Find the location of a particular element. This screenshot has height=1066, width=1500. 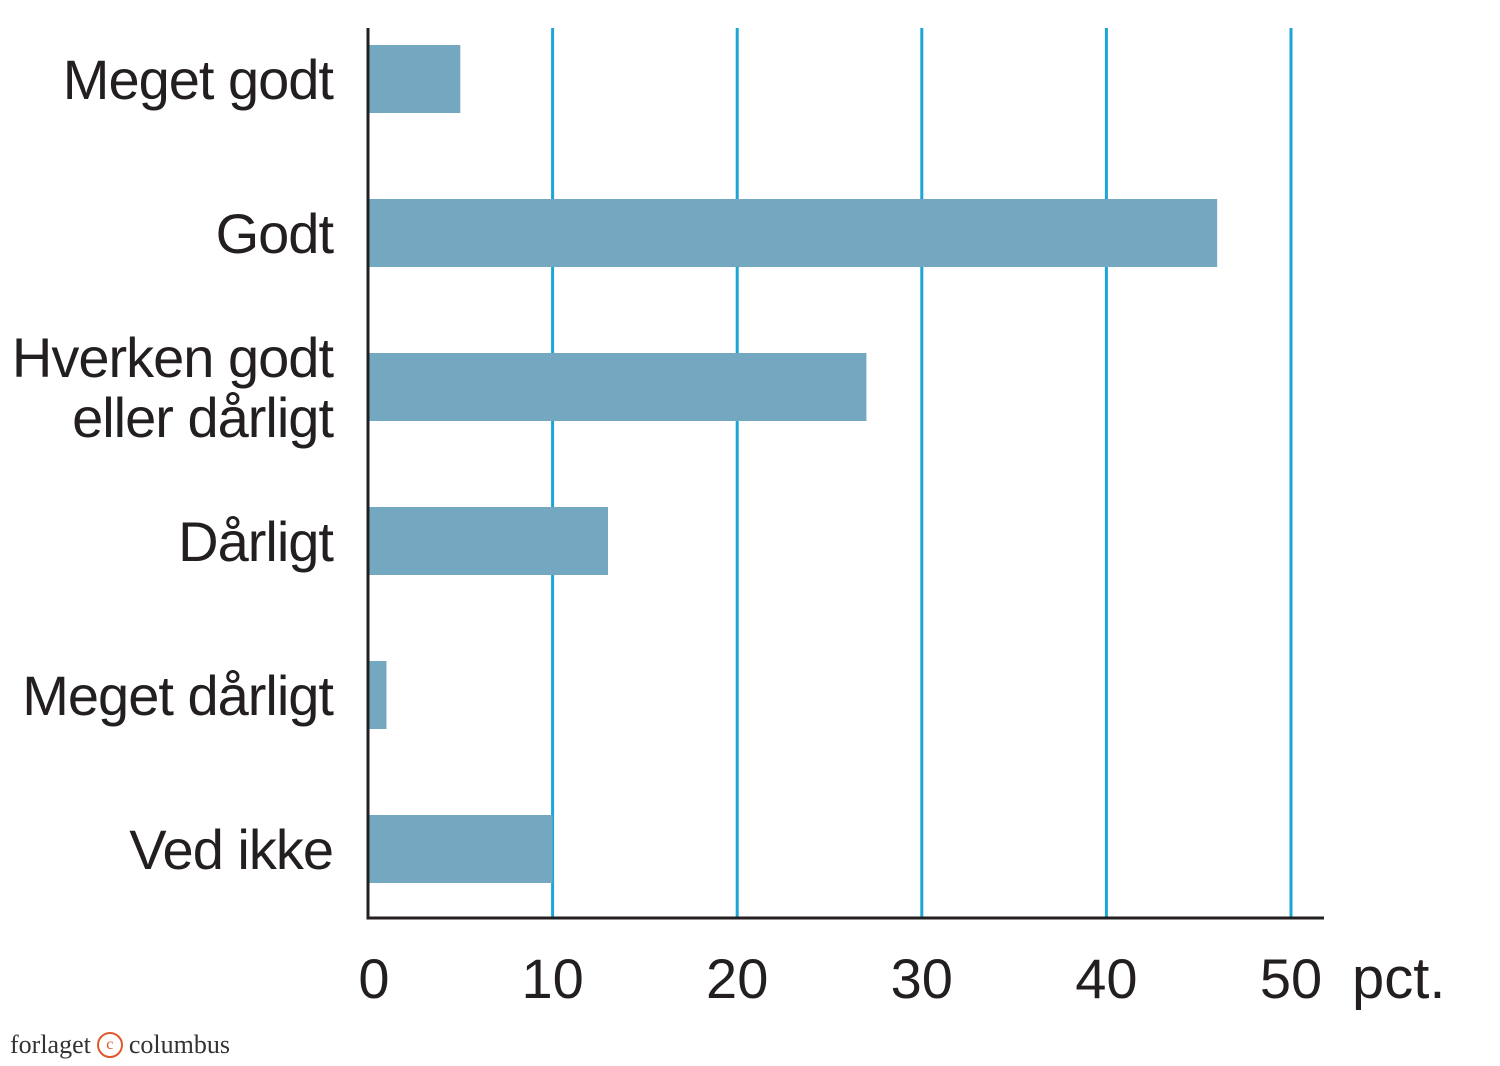

x-tick-label-10: 10 is located at coordinates (552, 978).